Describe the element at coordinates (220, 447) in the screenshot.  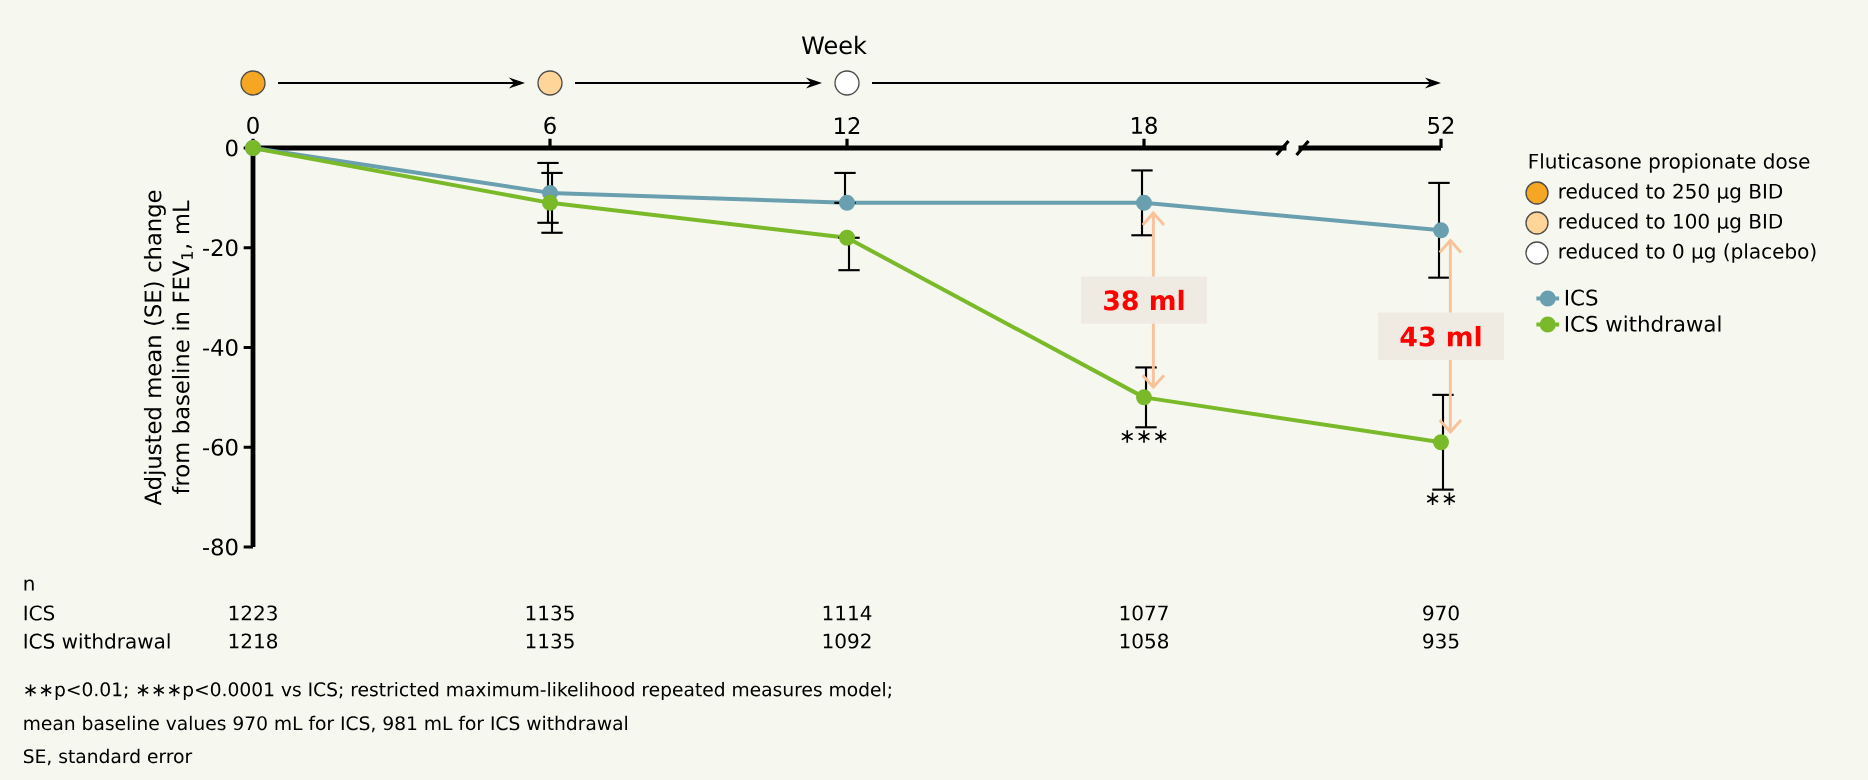
I see `y-tick-label: -60` at that location.